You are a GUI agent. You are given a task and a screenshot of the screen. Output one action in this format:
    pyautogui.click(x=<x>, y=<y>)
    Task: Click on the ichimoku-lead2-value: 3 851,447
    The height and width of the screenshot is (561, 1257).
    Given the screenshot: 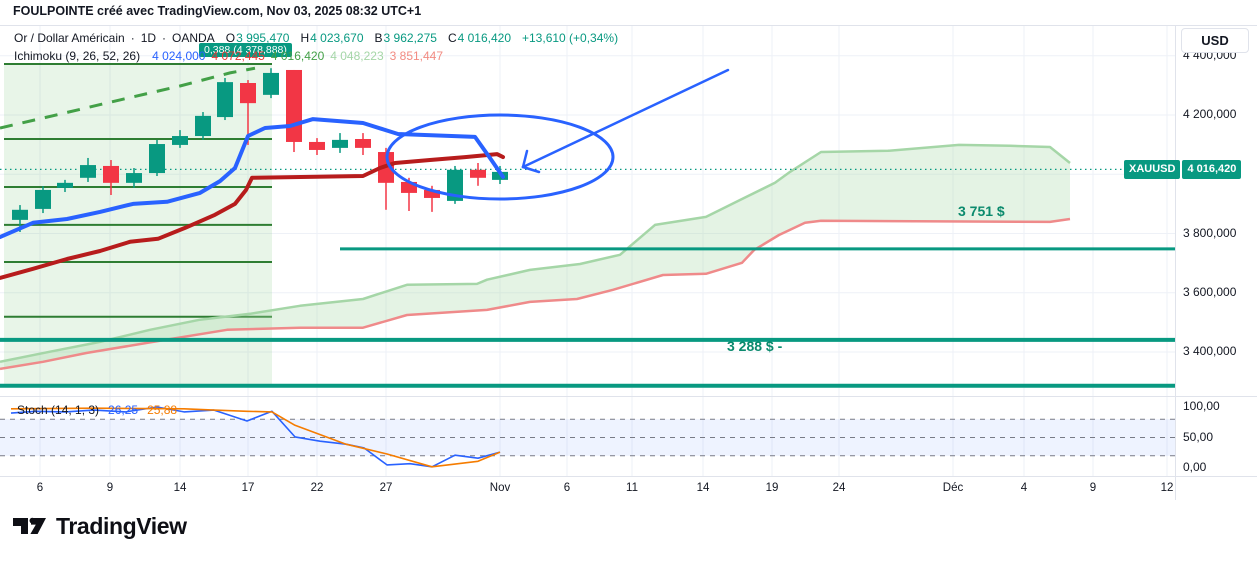 What is the action you would take?
    pyautogui.click(x=416, y=56)
    